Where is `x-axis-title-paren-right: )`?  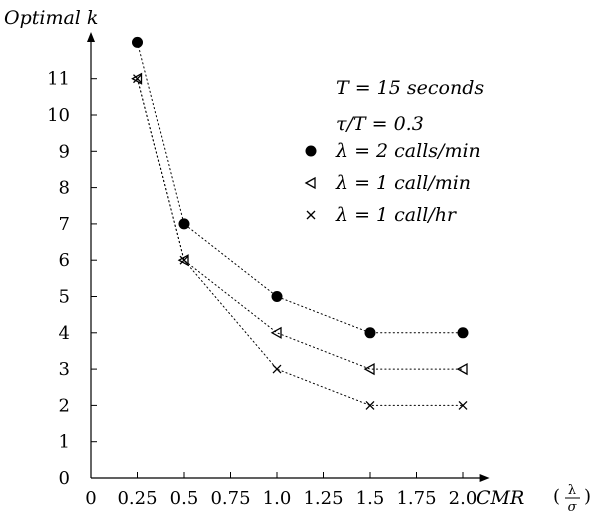
x-axis-title-paren-right: ) is located at coordinates (587, 496).